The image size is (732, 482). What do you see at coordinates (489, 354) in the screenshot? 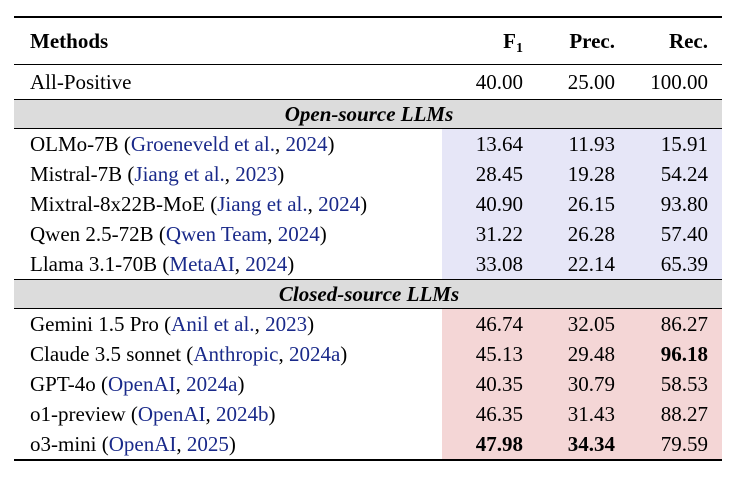
I see `value-f1: 45.13` at bounding box center [489, 354].